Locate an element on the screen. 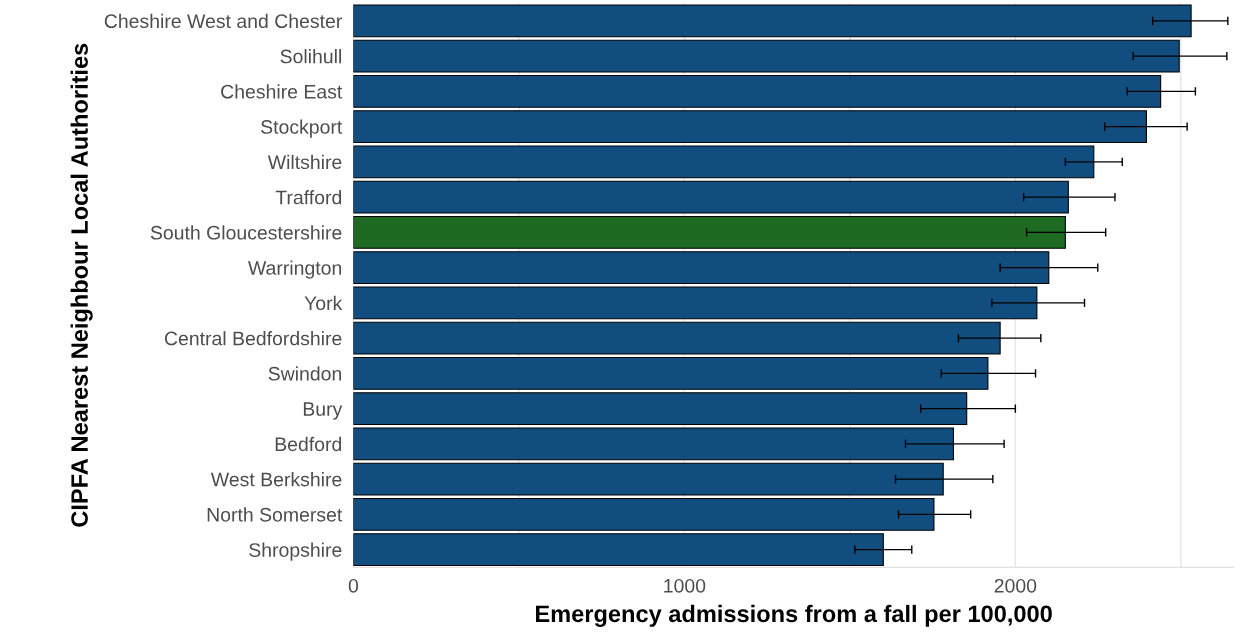  y-tick-label: Shropshire is located at coordinates (295, 551).